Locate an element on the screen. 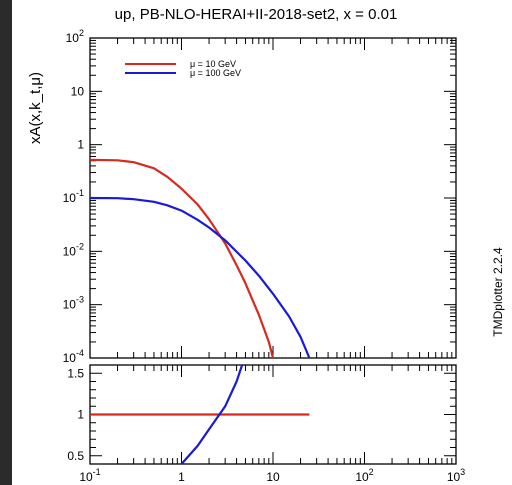  ratio-y-tick-label: 0.5 is located at coordinates (75, 456).